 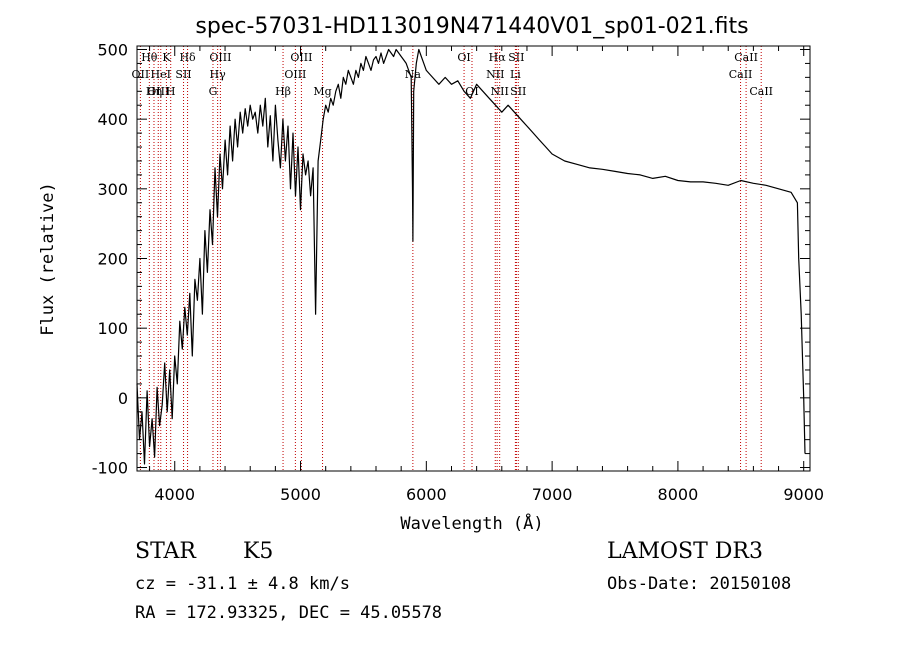 What do you see at coordinates (141, 74) in the screenshot?
I see `line-label-1: OII` at bounding box center [141, 74].